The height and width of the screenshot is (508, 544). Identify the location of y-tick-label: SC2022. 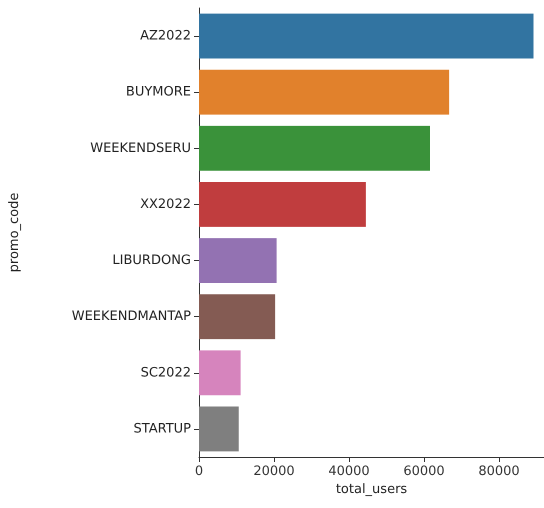
(165, 372).